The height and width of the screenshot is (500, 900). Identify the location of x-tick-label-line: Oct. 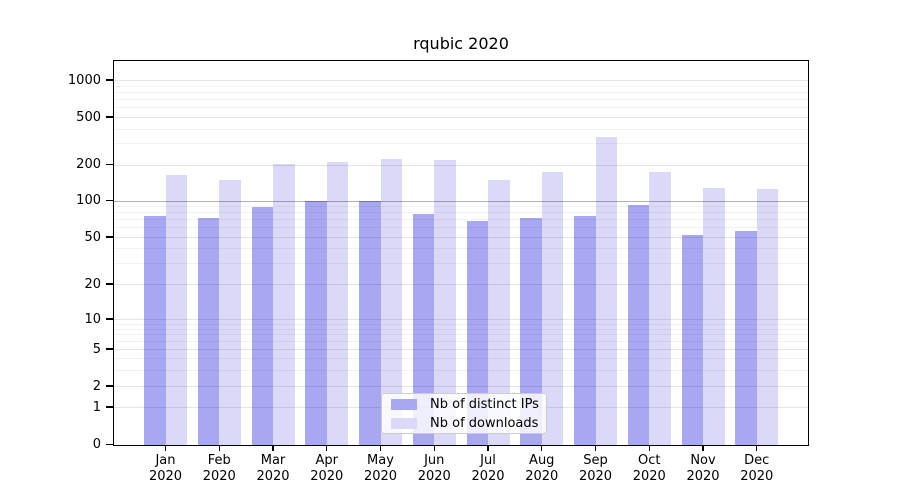
(649, 460).